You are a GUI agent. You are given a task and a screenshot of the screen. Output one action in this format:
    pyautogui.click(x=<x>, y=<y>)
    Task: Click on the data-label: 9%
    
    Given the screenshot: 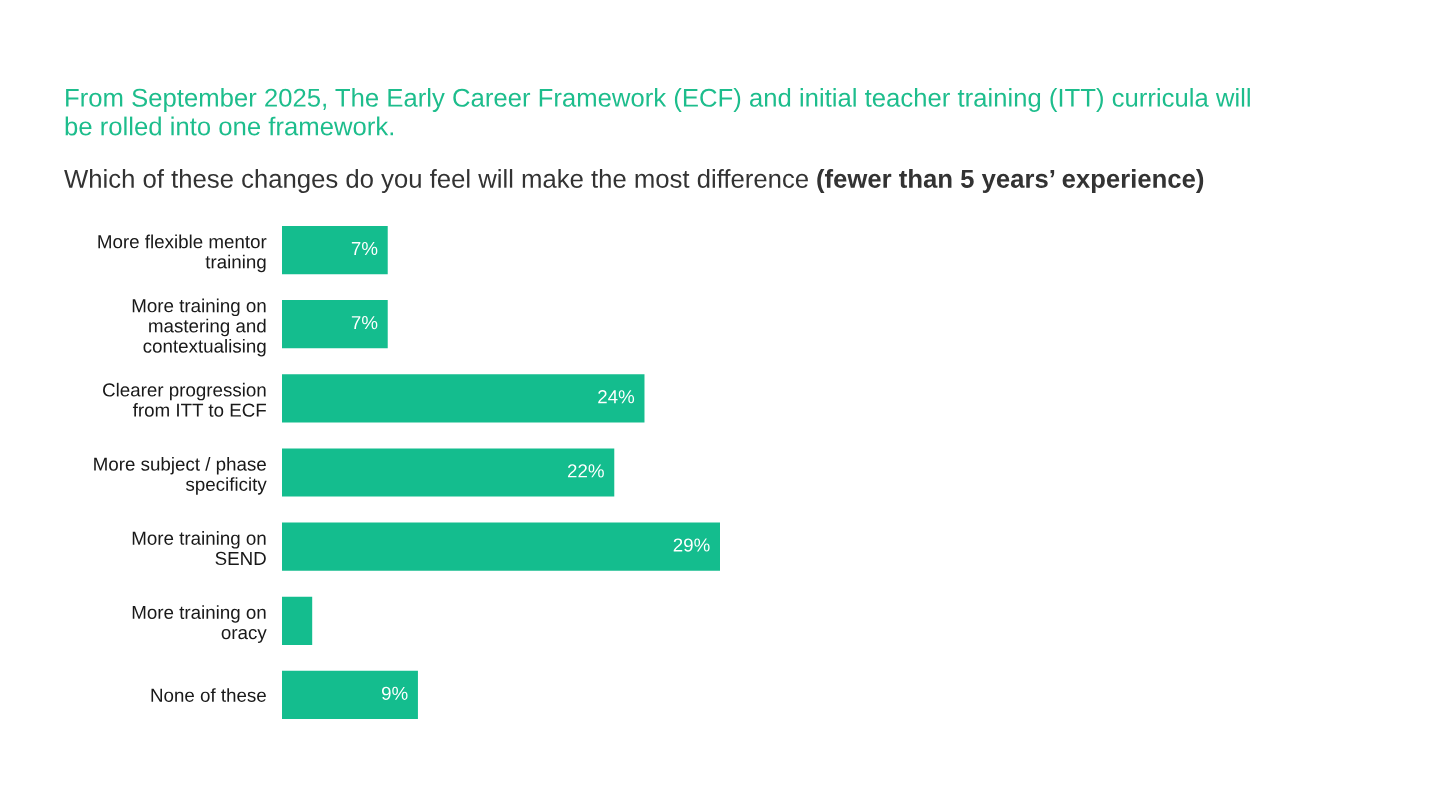 What is the action you would take?
    pyautogui.click(x=394, y=693)
    